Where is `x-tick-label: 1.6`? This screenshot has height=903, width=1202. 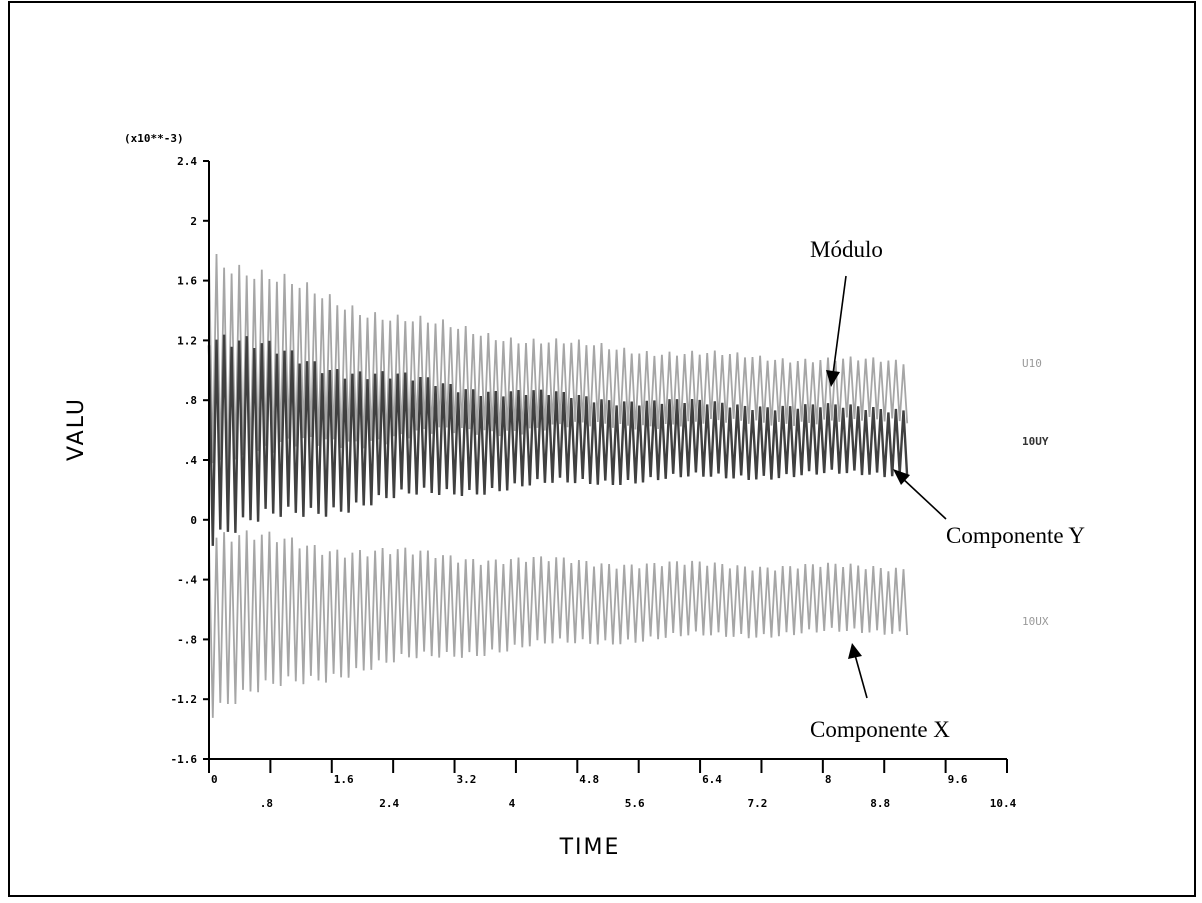 x-tick-label: 1.6 is located at coordinates (344, 779).